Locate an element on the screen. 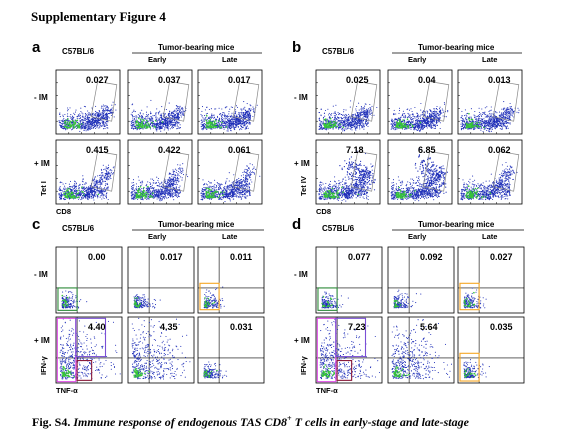  gate-percentage: 0.00 is located at coordinates (97, 257).